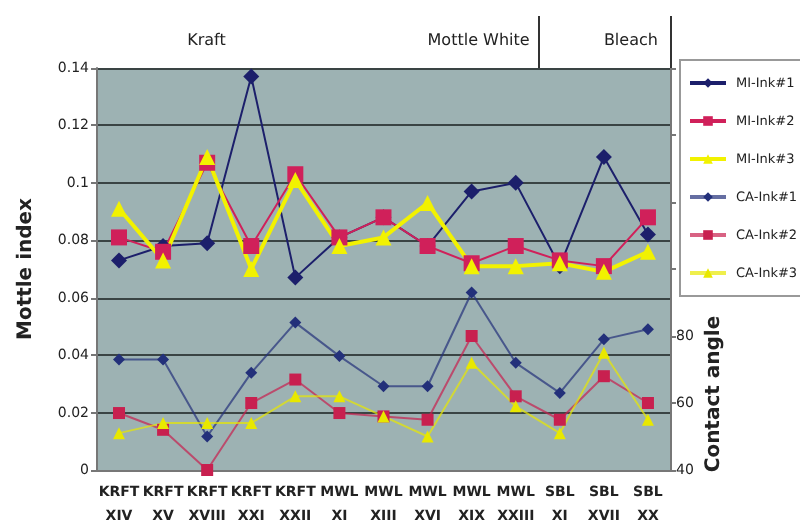 The width and height of the screenshot is (800, 528). Describe the element at coordinates (714, 394) in the screenshot. I see `y2-axis-title: Contact angle` at that location.